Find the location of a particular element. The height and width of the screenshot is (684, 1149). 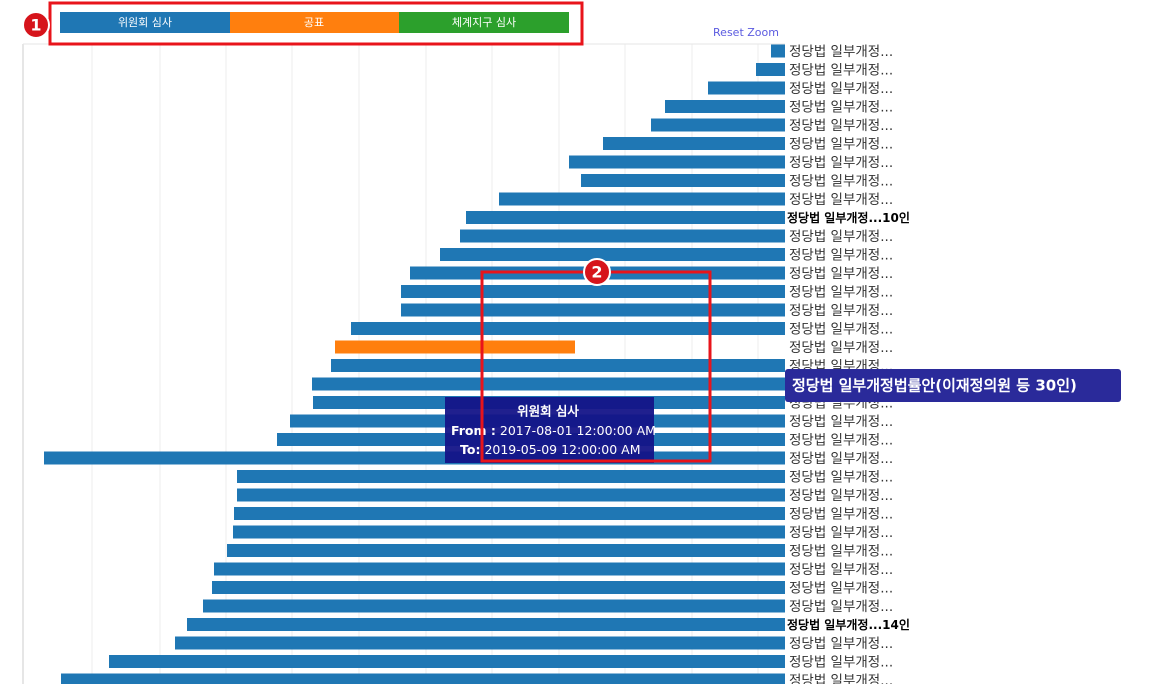

legend-label: 공표 is located at coordinates (314, 22).